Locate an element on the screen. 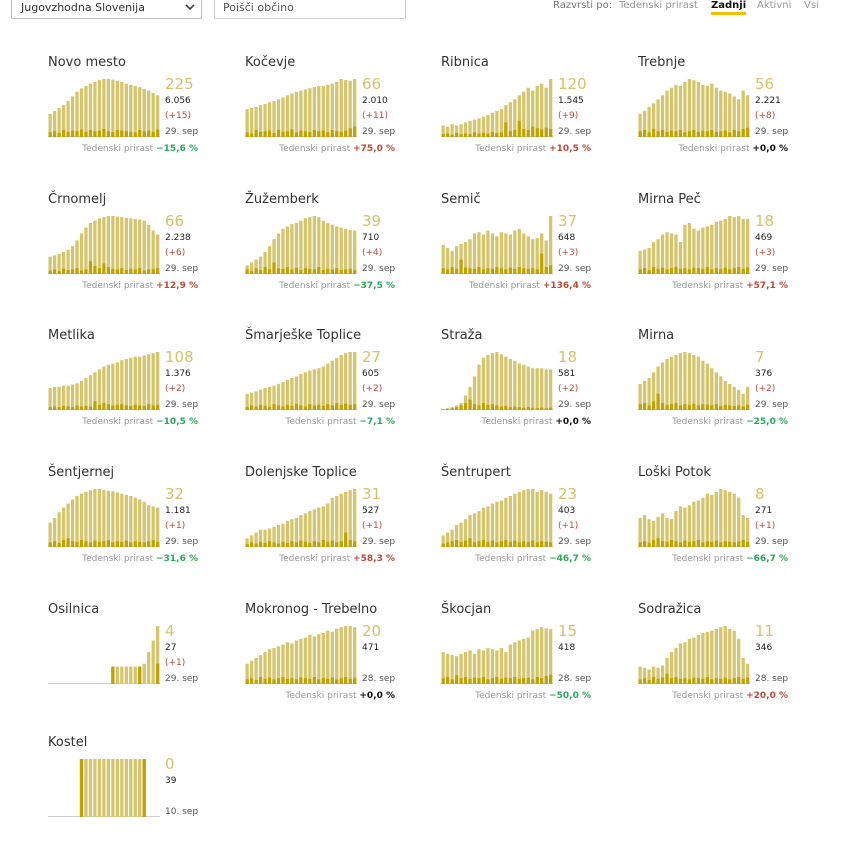 The width and height of the screenshot is (843, 855). weekly-growth: Tedenski prirast −31,6 % is located at coordinates (123, 559).